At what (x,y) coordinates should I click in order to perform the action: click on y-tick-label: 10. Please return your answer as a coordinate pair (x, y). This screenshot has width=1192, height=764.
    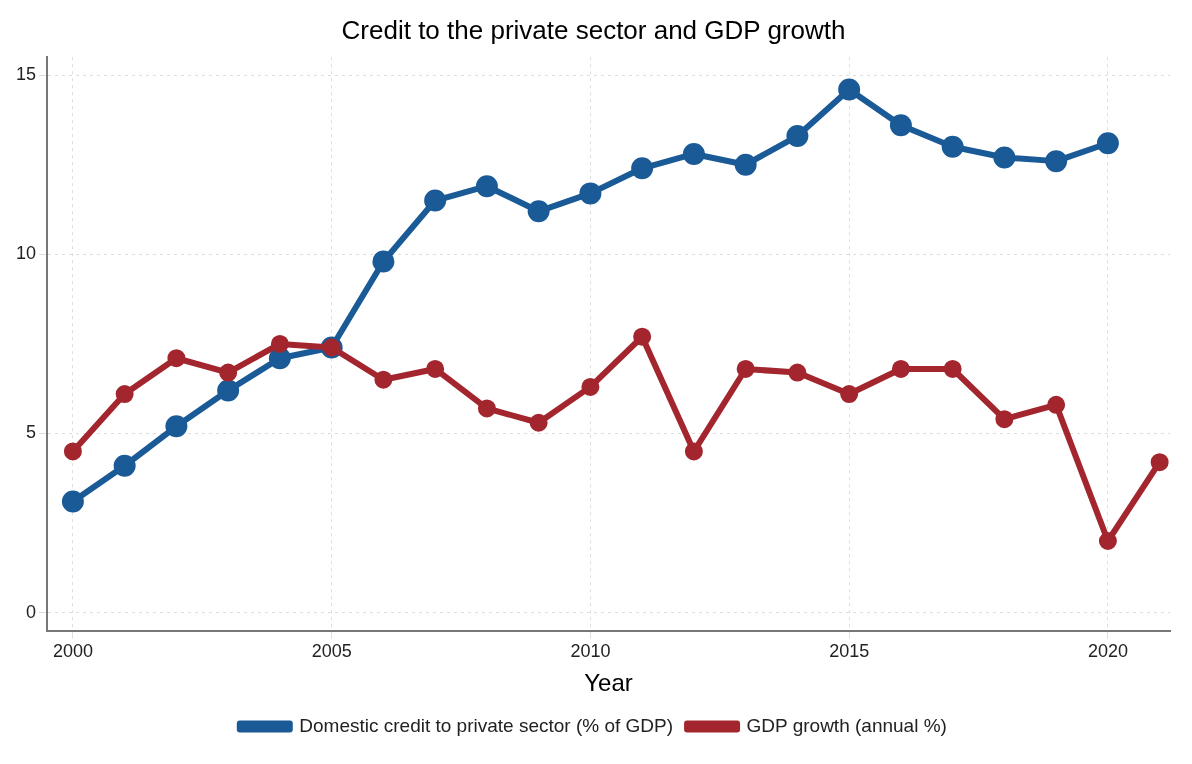
    Looking at the image, I should click on (26, 253).